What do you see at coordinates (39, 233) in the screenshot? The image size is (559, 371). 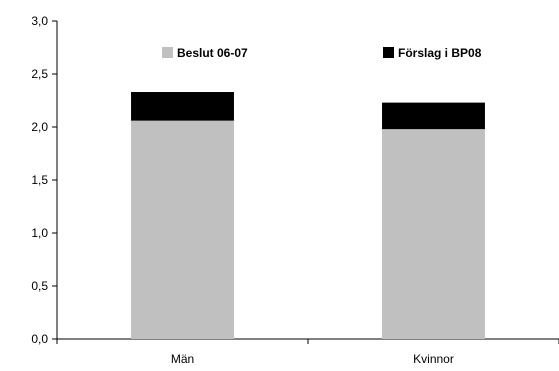 I see `y-tick-label: 1,0` at bounding box center [39, 233].